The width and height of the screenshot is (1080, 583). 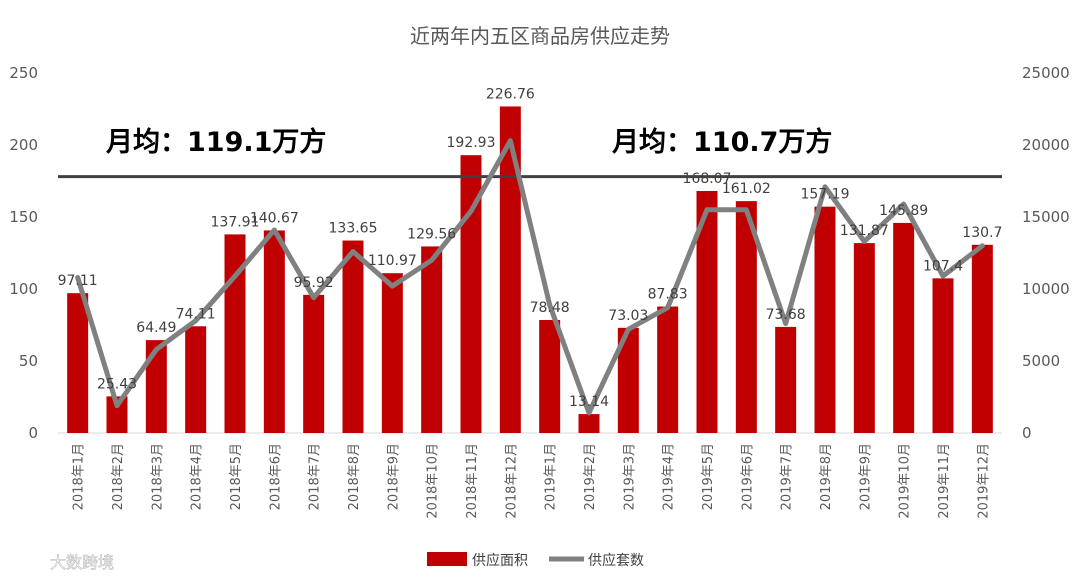 What do you see at coordinates (903, 211) in the screenshot?
I see `data-label: 145.89` at bounding box center [903, 211].